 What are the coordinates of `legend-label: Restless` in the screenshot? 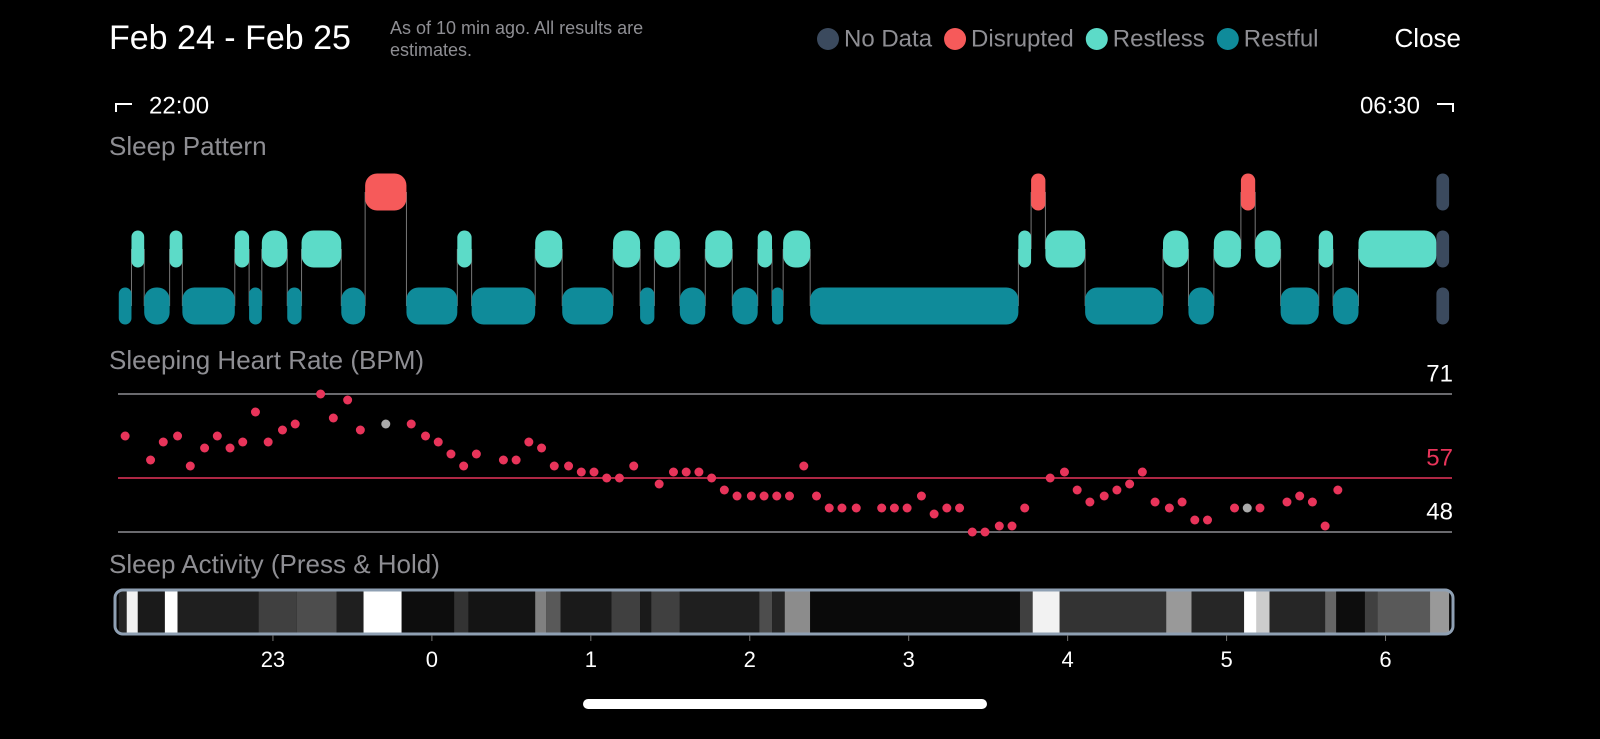 It's located at (1159, 38).